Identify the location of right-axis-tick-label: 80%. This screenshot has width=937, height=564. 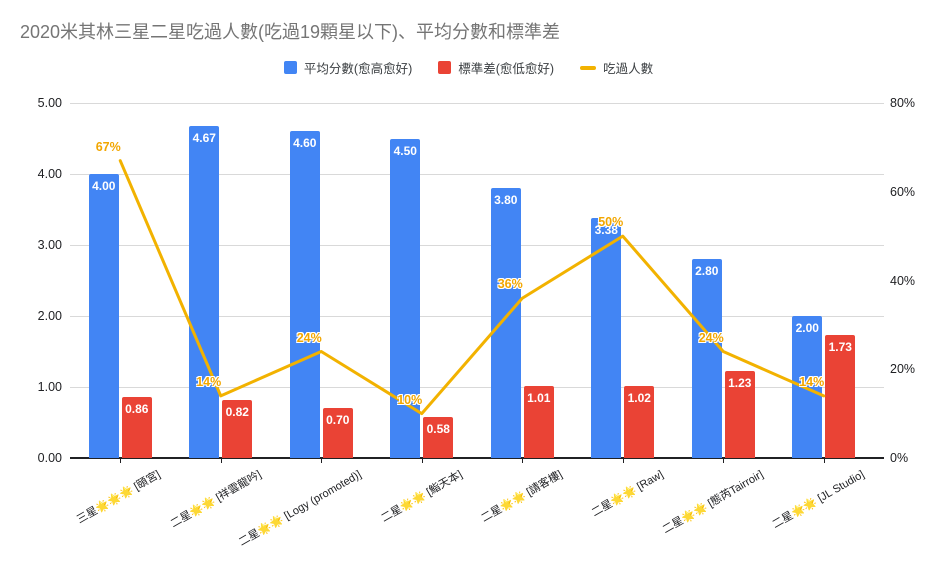
(903, 103).